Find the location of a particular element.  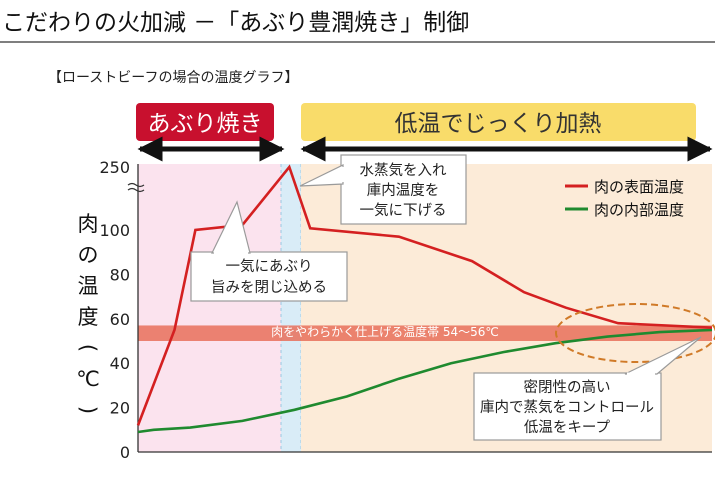

y-tick-label: 80 is located at coordinates (120, 274).